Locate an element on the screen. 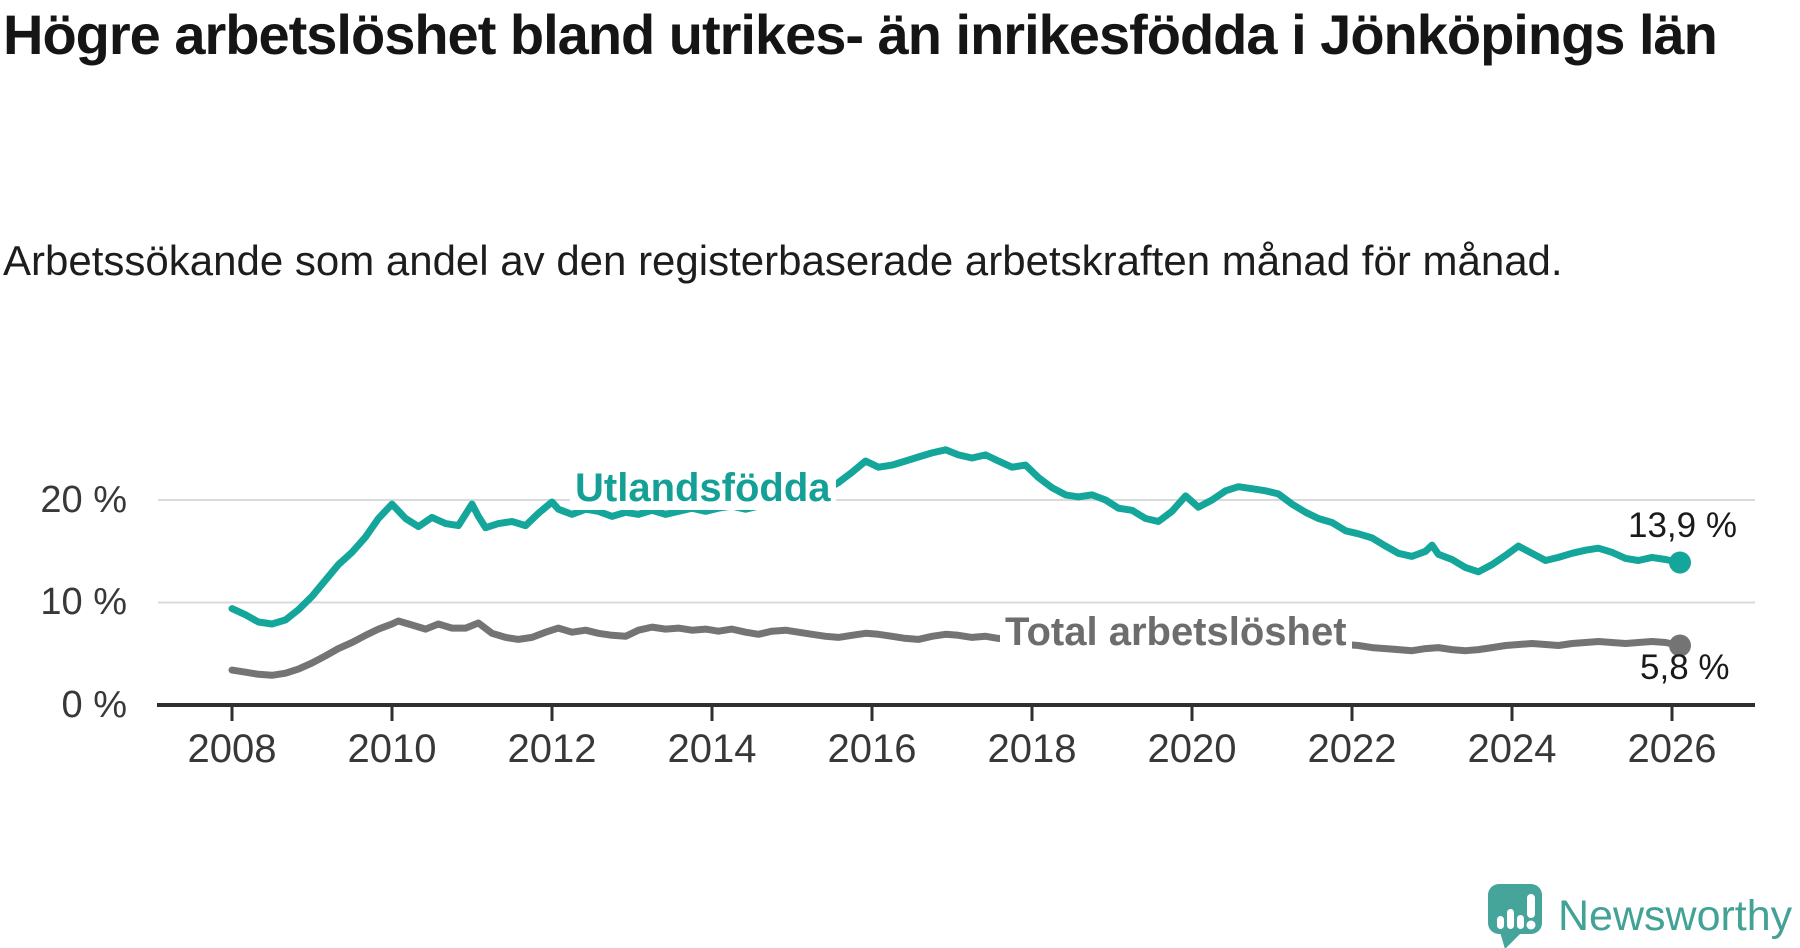 The width and height of the screenshot is (1800, 948). x-axis-label-2024: 2024 is located at coordinates (1512, 749).